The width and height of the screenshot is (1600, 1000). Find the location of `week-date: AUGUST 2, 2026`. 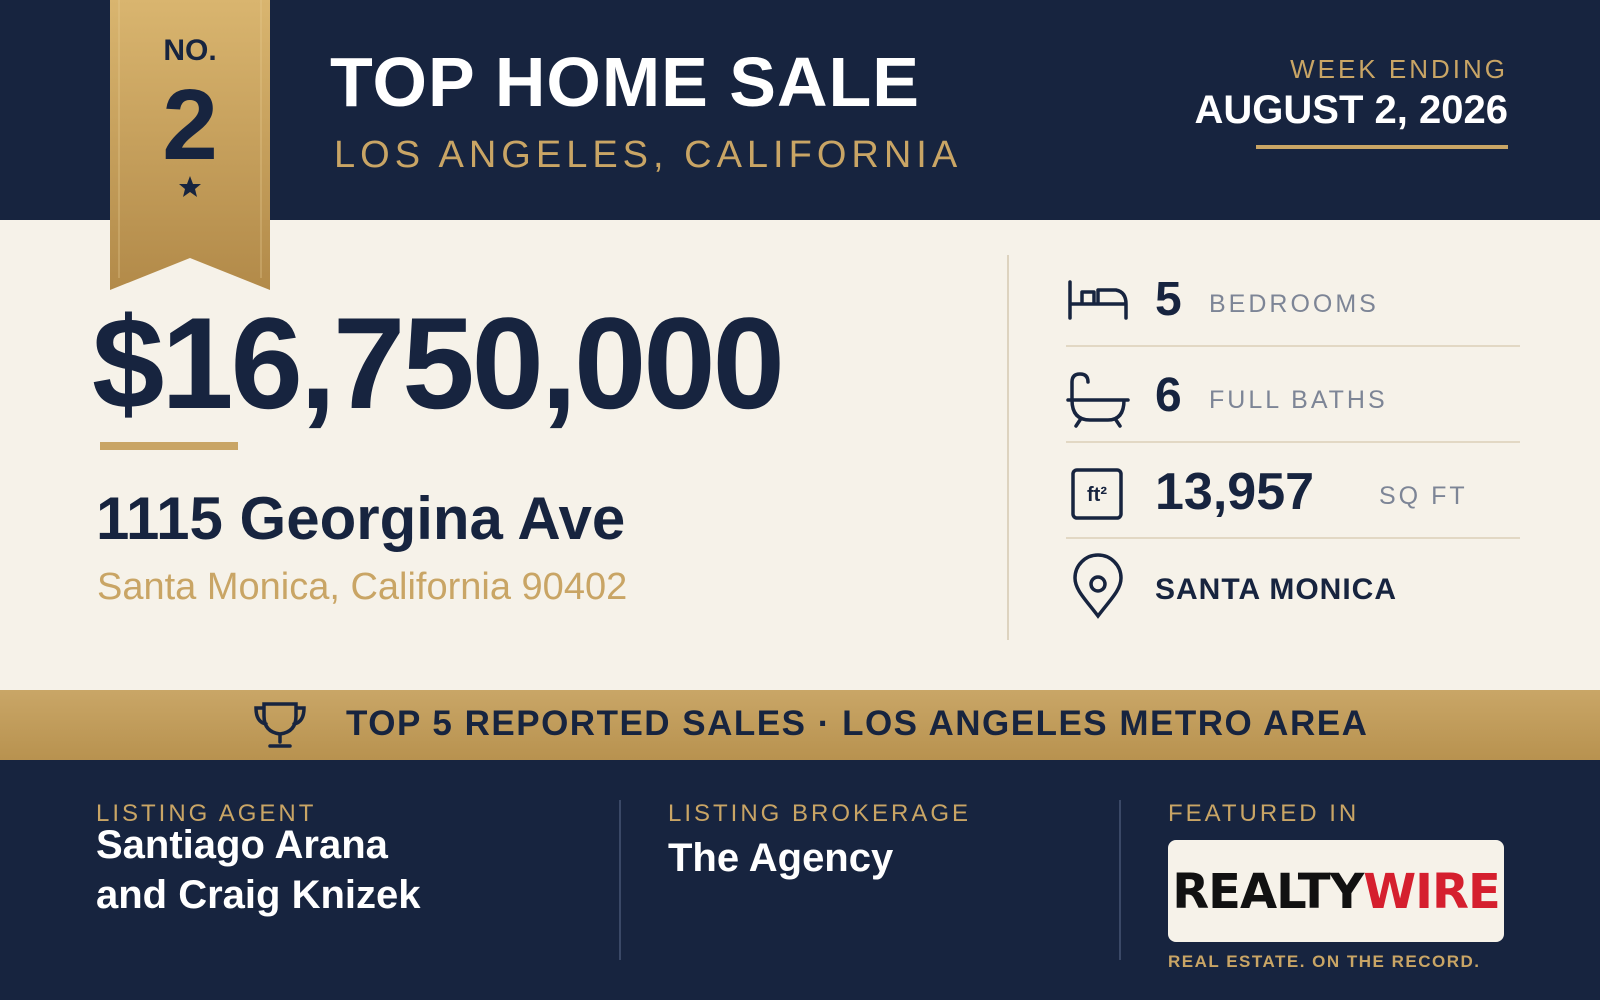

week-date: AUGUST 2, 2026 is located at coordinates (1351, 110).